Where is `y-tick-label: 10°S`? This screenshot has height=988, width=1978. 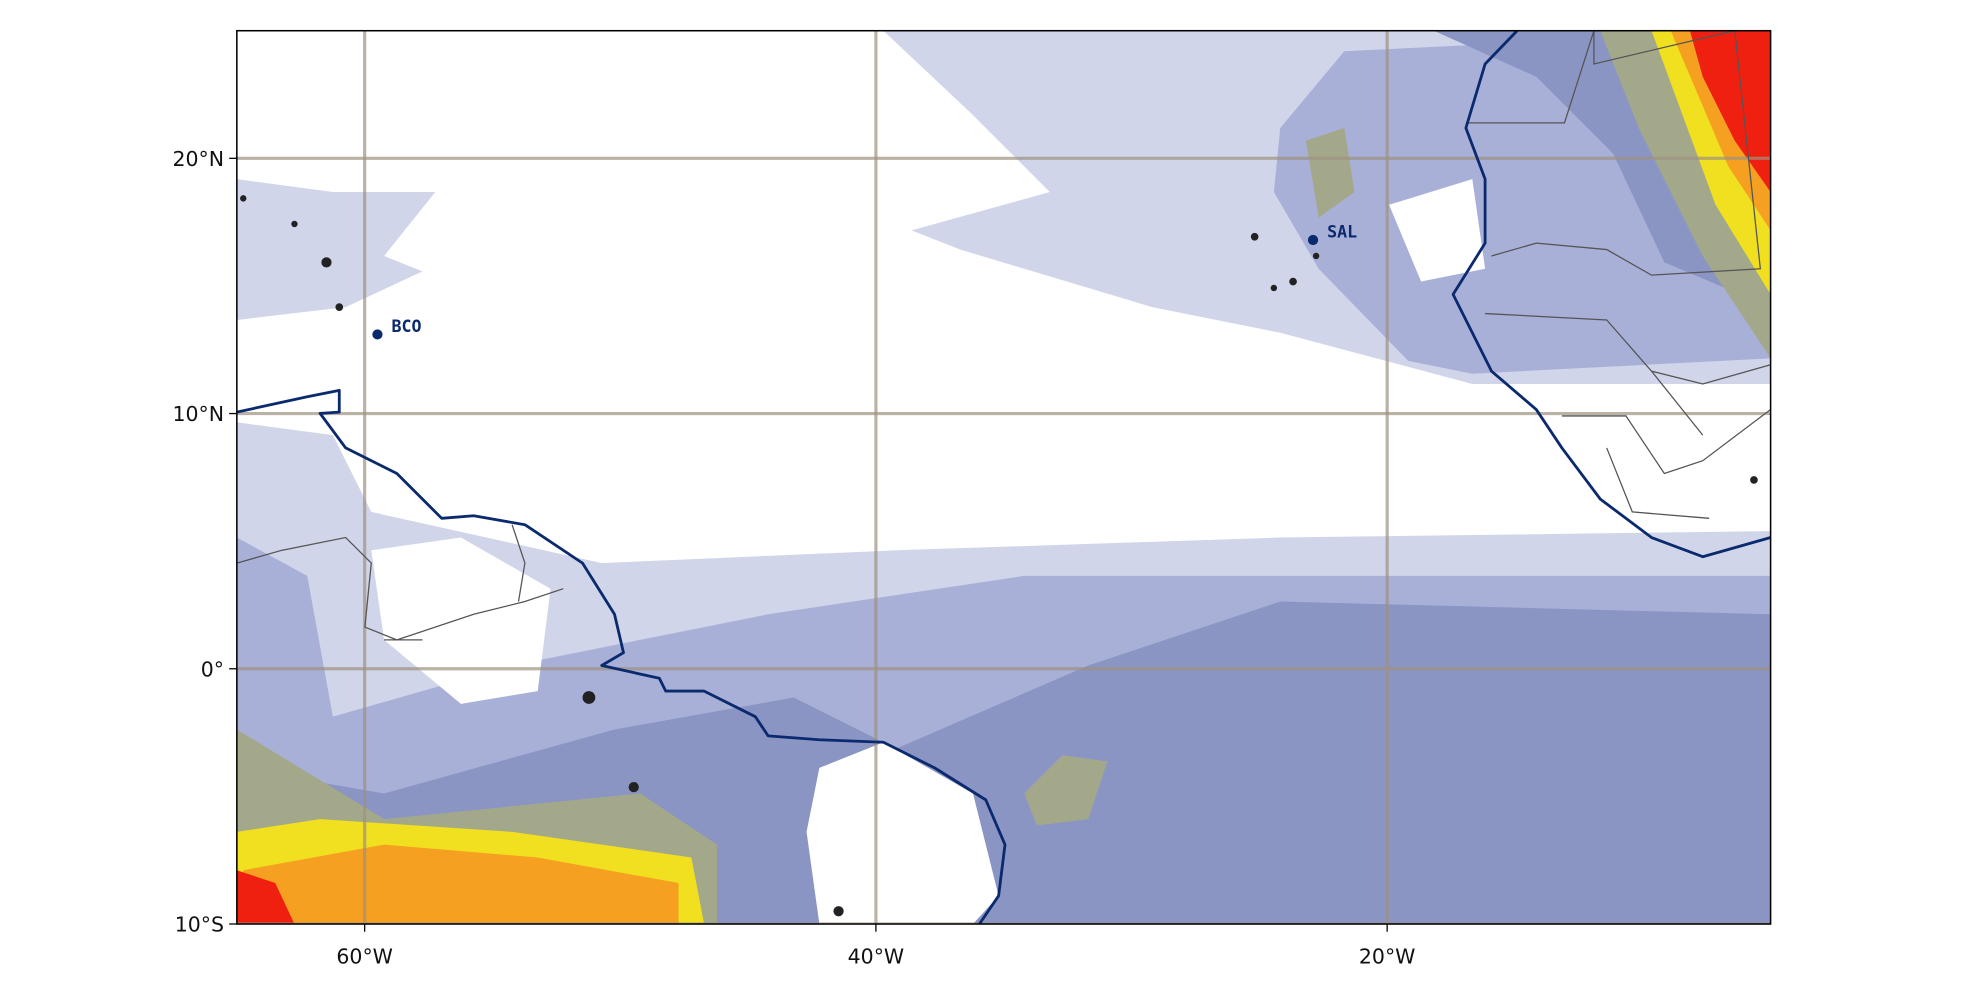
y-tick-label: 10°S is located at coordinates (199, 925).